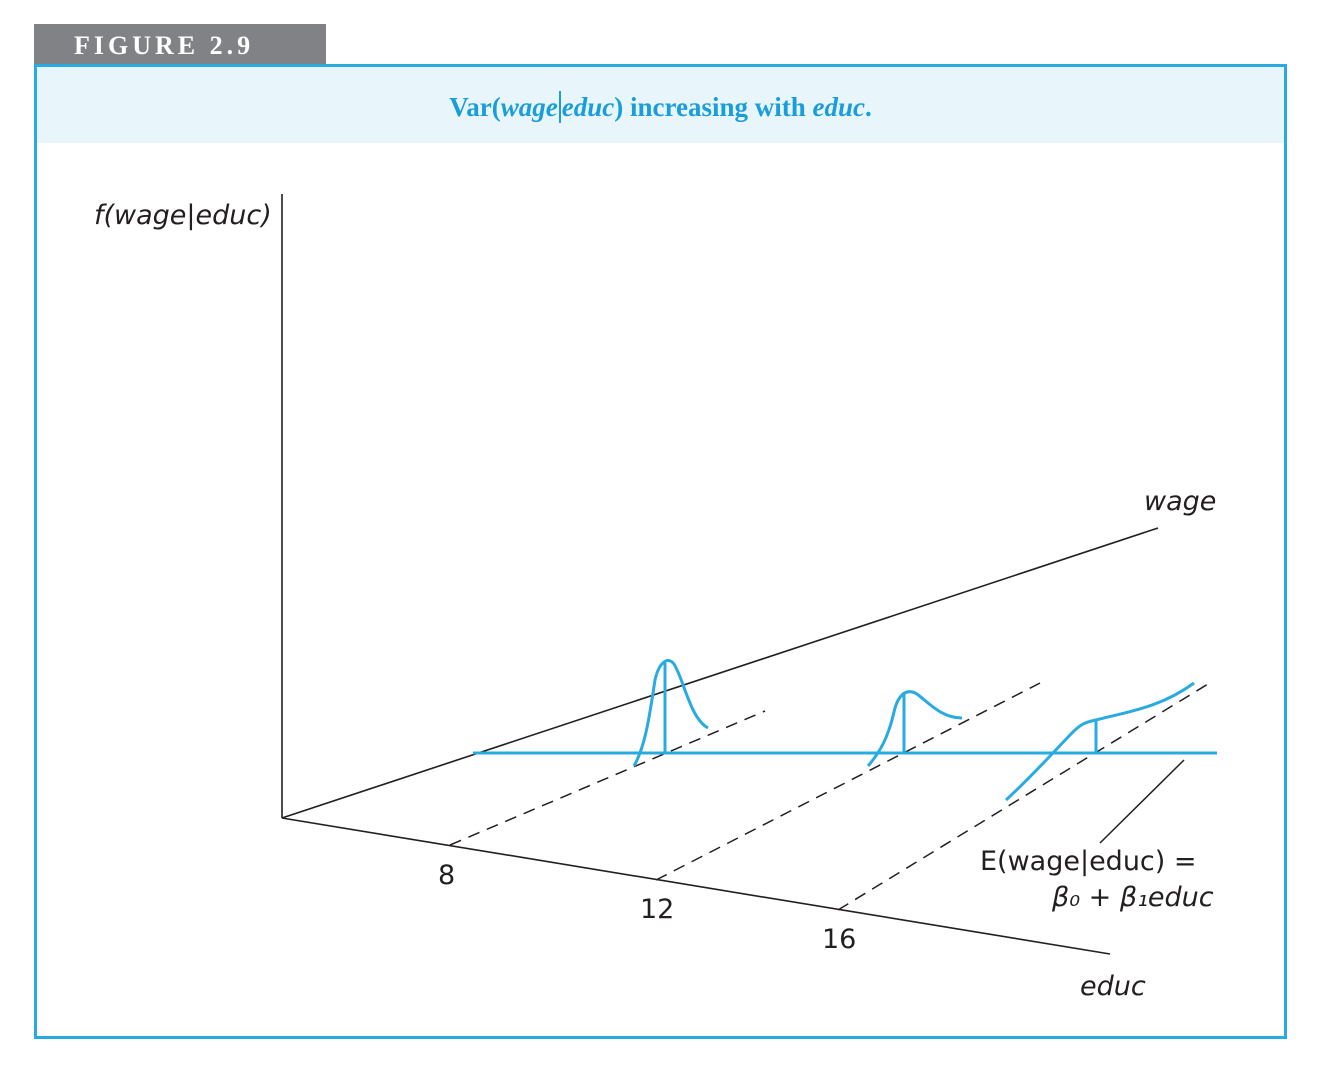  I want to click on figure-caption: Var(wage educ) increasing with educ., so click(660, 105).